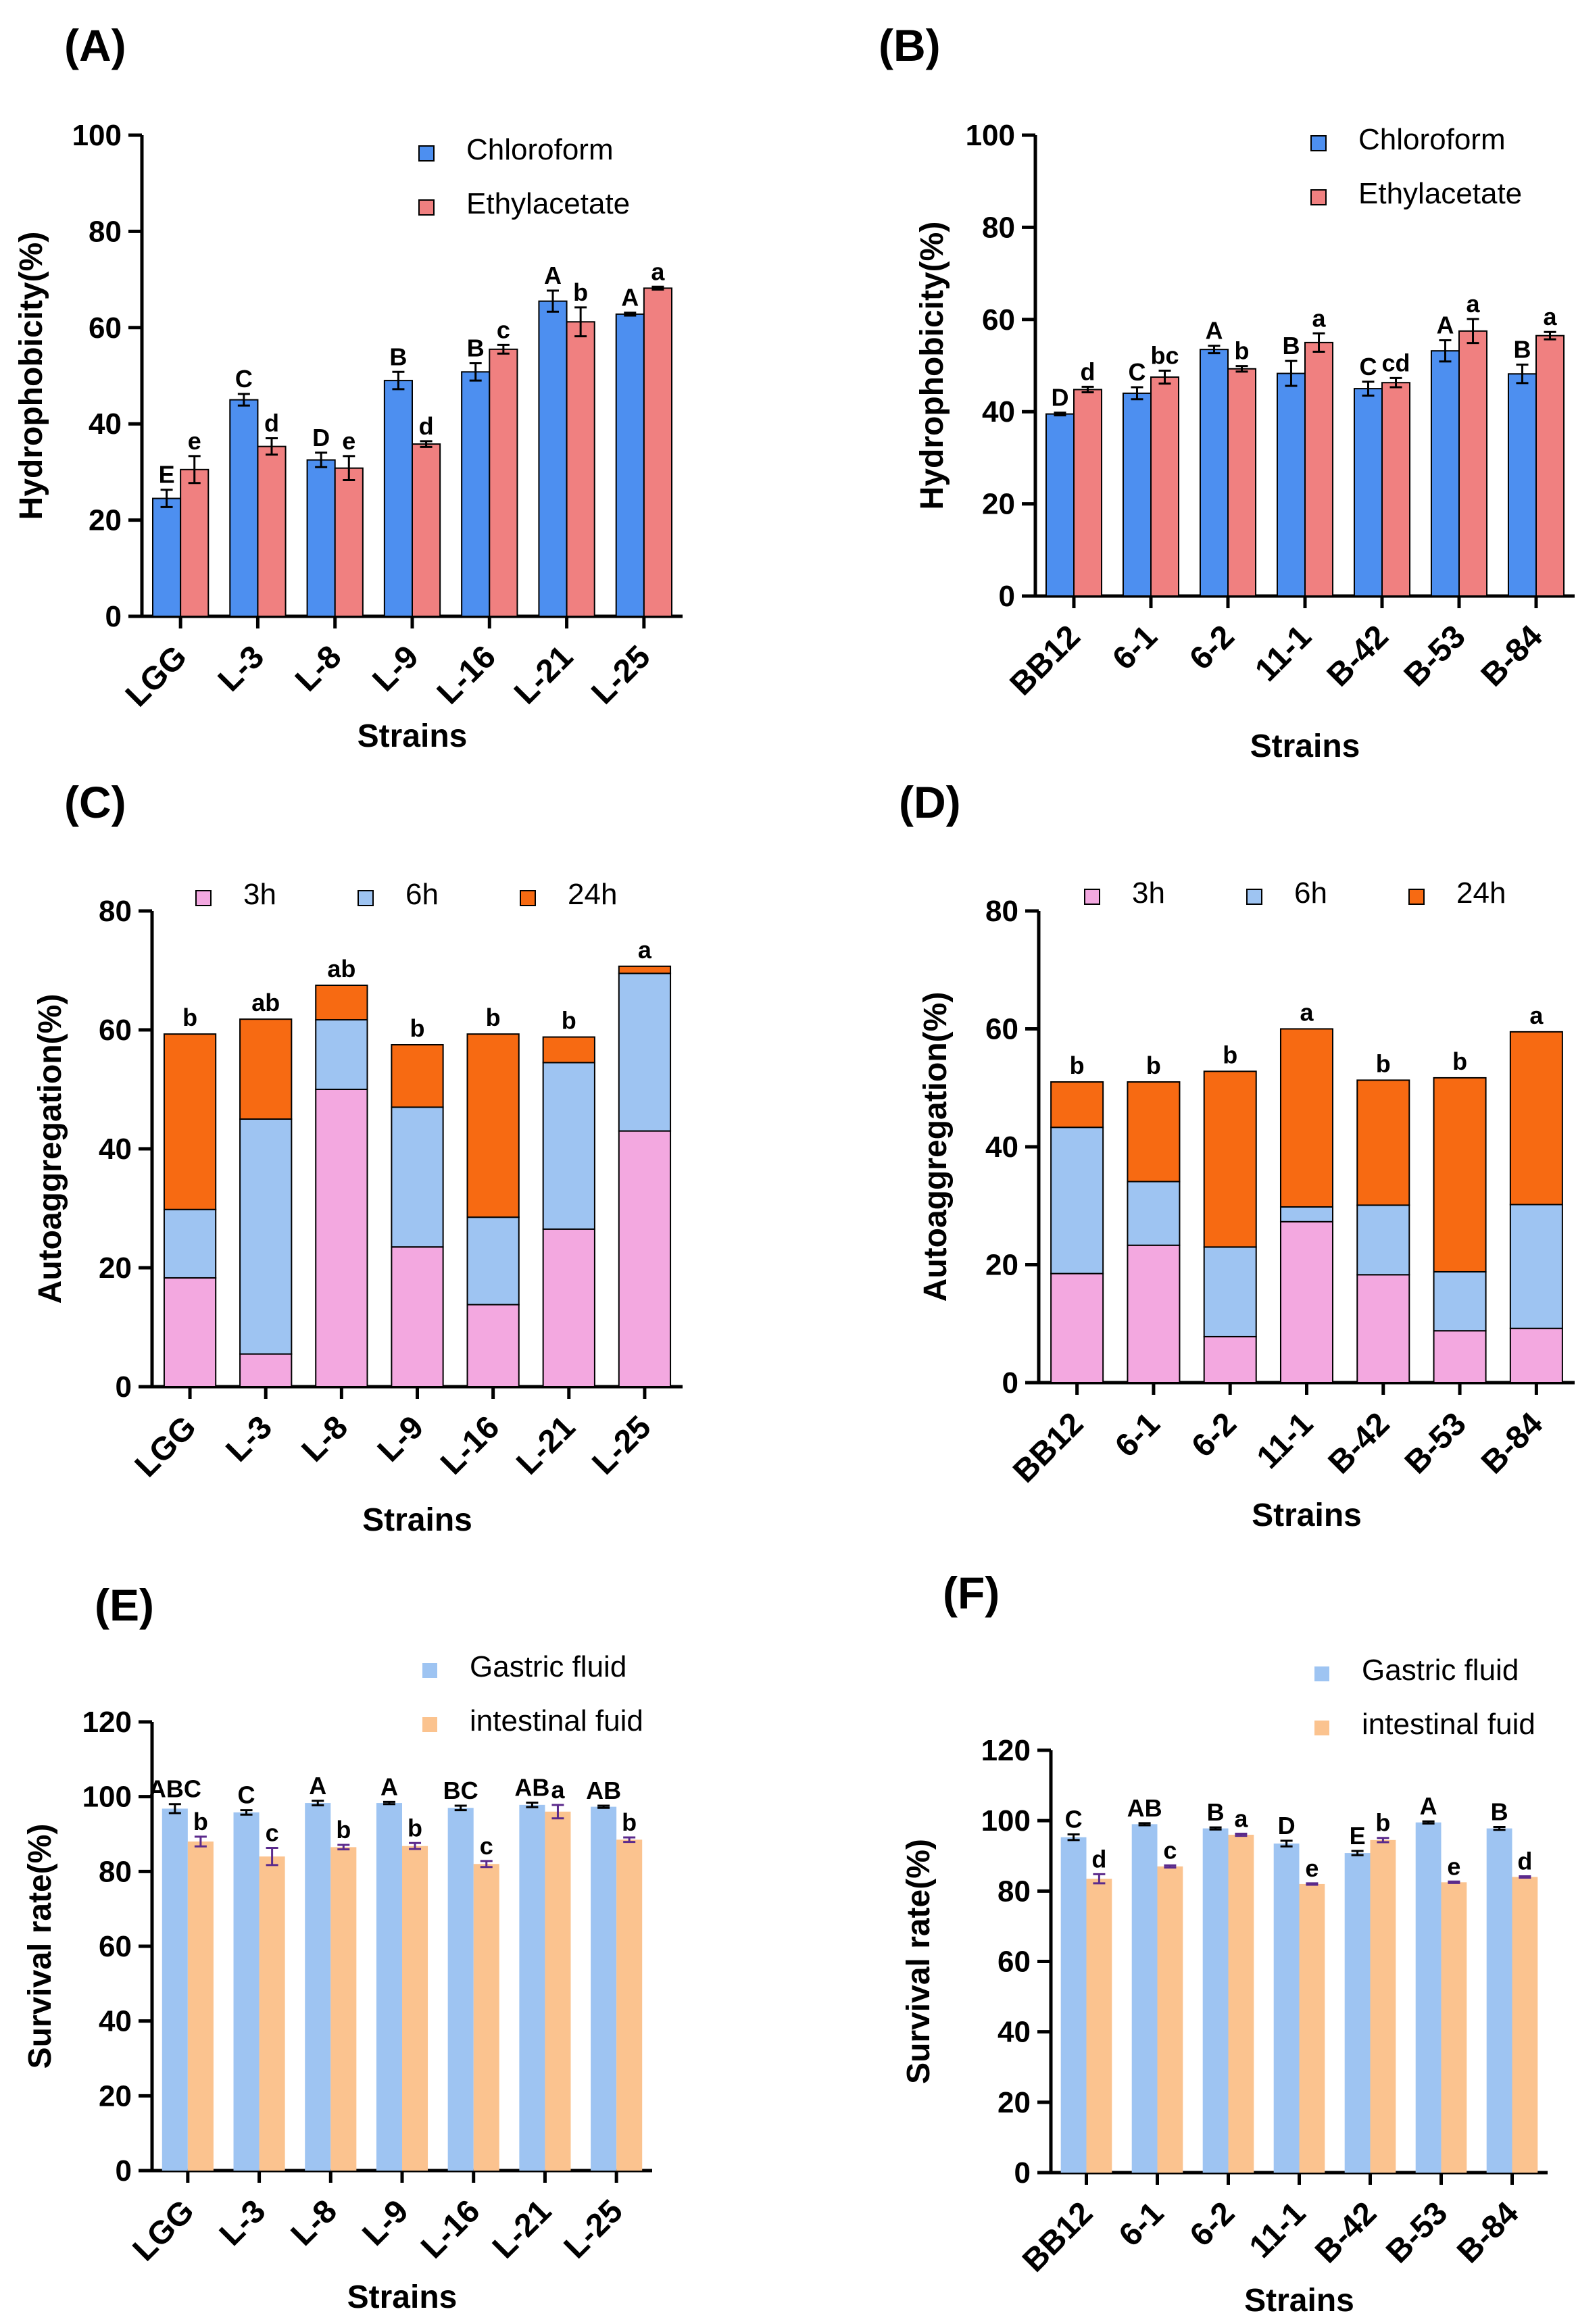 The width and height of the screenshot is (1576, 2324). Describe the element at coordinates (1416, 2232) in the screenshot. I see `x-tick-label: B-53` at that location.